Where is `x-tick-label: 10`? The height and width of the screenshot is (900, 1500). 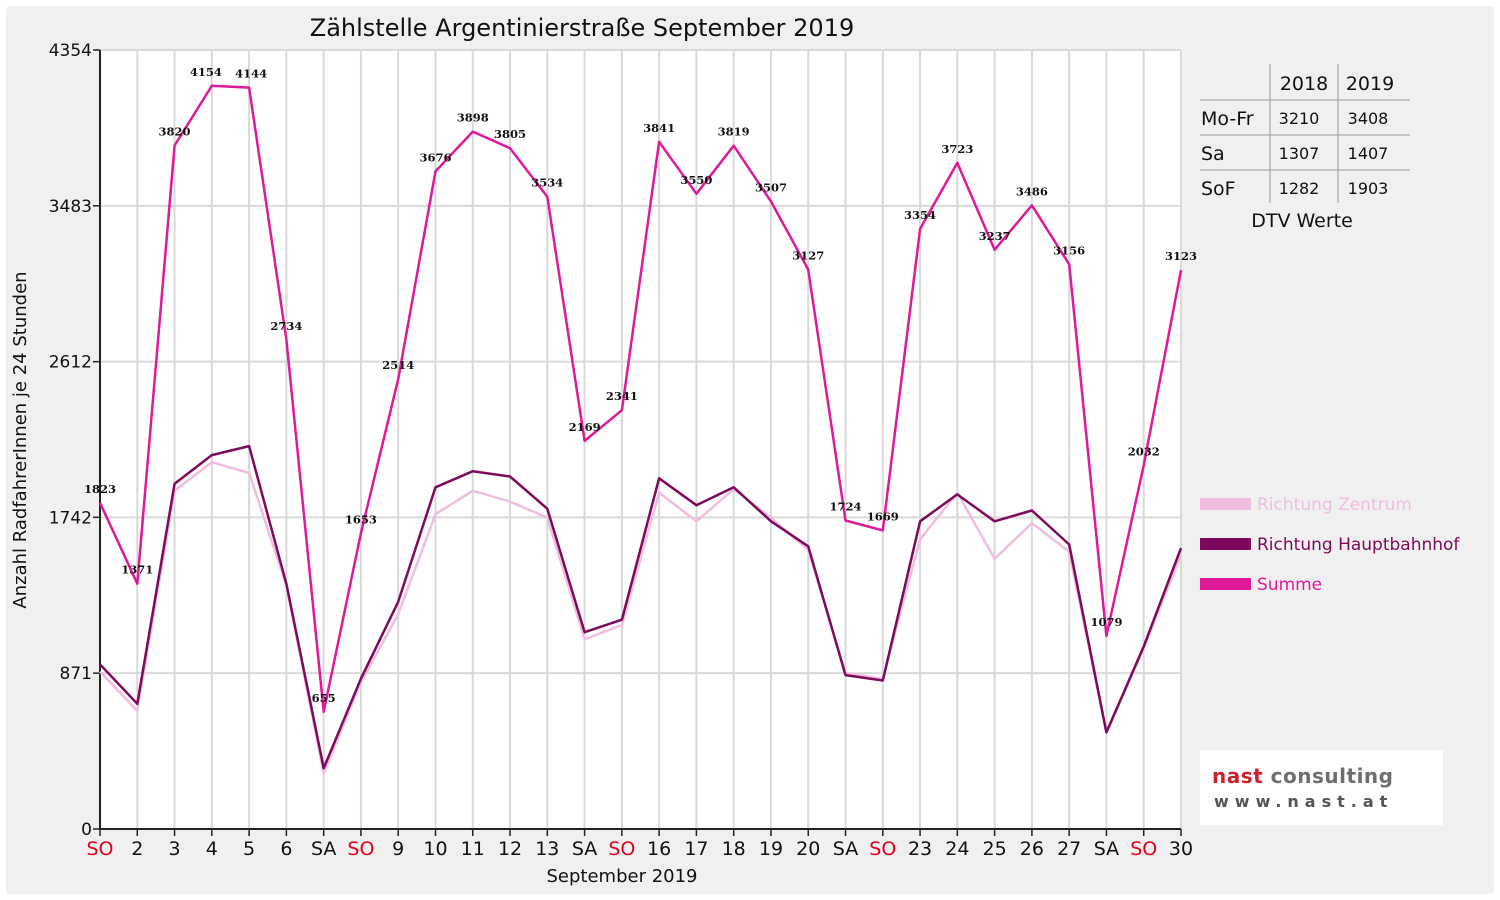 x-tick-label: 10 is located at coordinates (435, 849).